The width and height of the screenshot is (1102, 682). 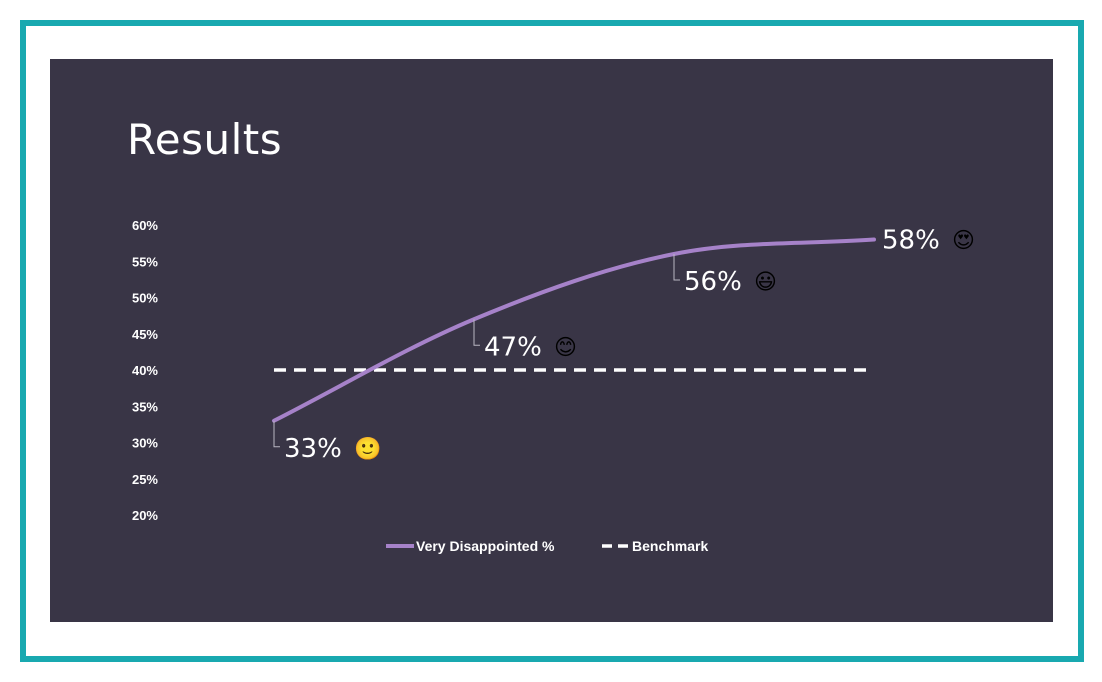 I want to click on y-axis: 60% 55% 50% 45% 40% 35% 30% 25% 20%, so click(x=145, y=370).